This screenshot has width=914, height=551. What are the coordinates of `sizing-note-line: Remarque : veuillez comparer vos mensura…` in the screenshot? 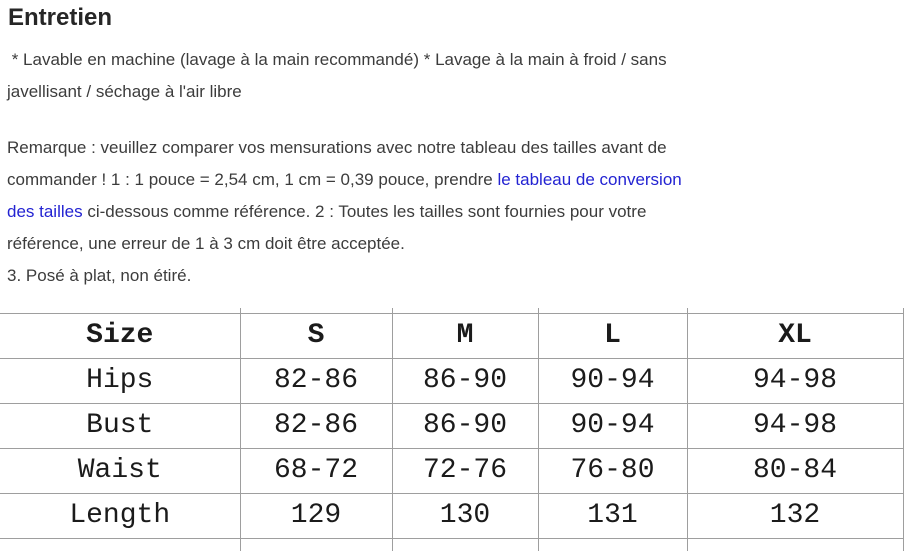 It's located at (460, 148).